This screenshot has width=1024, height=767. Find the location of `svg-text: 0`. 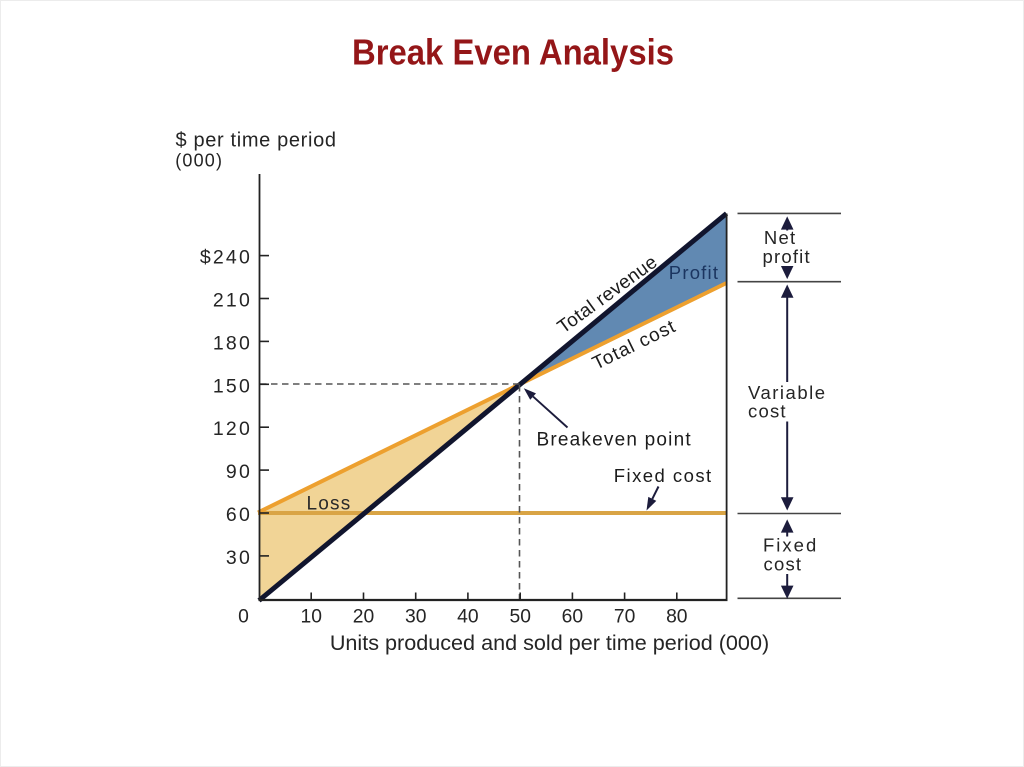

svg-text: 0 is located at coordinates (243, 616).